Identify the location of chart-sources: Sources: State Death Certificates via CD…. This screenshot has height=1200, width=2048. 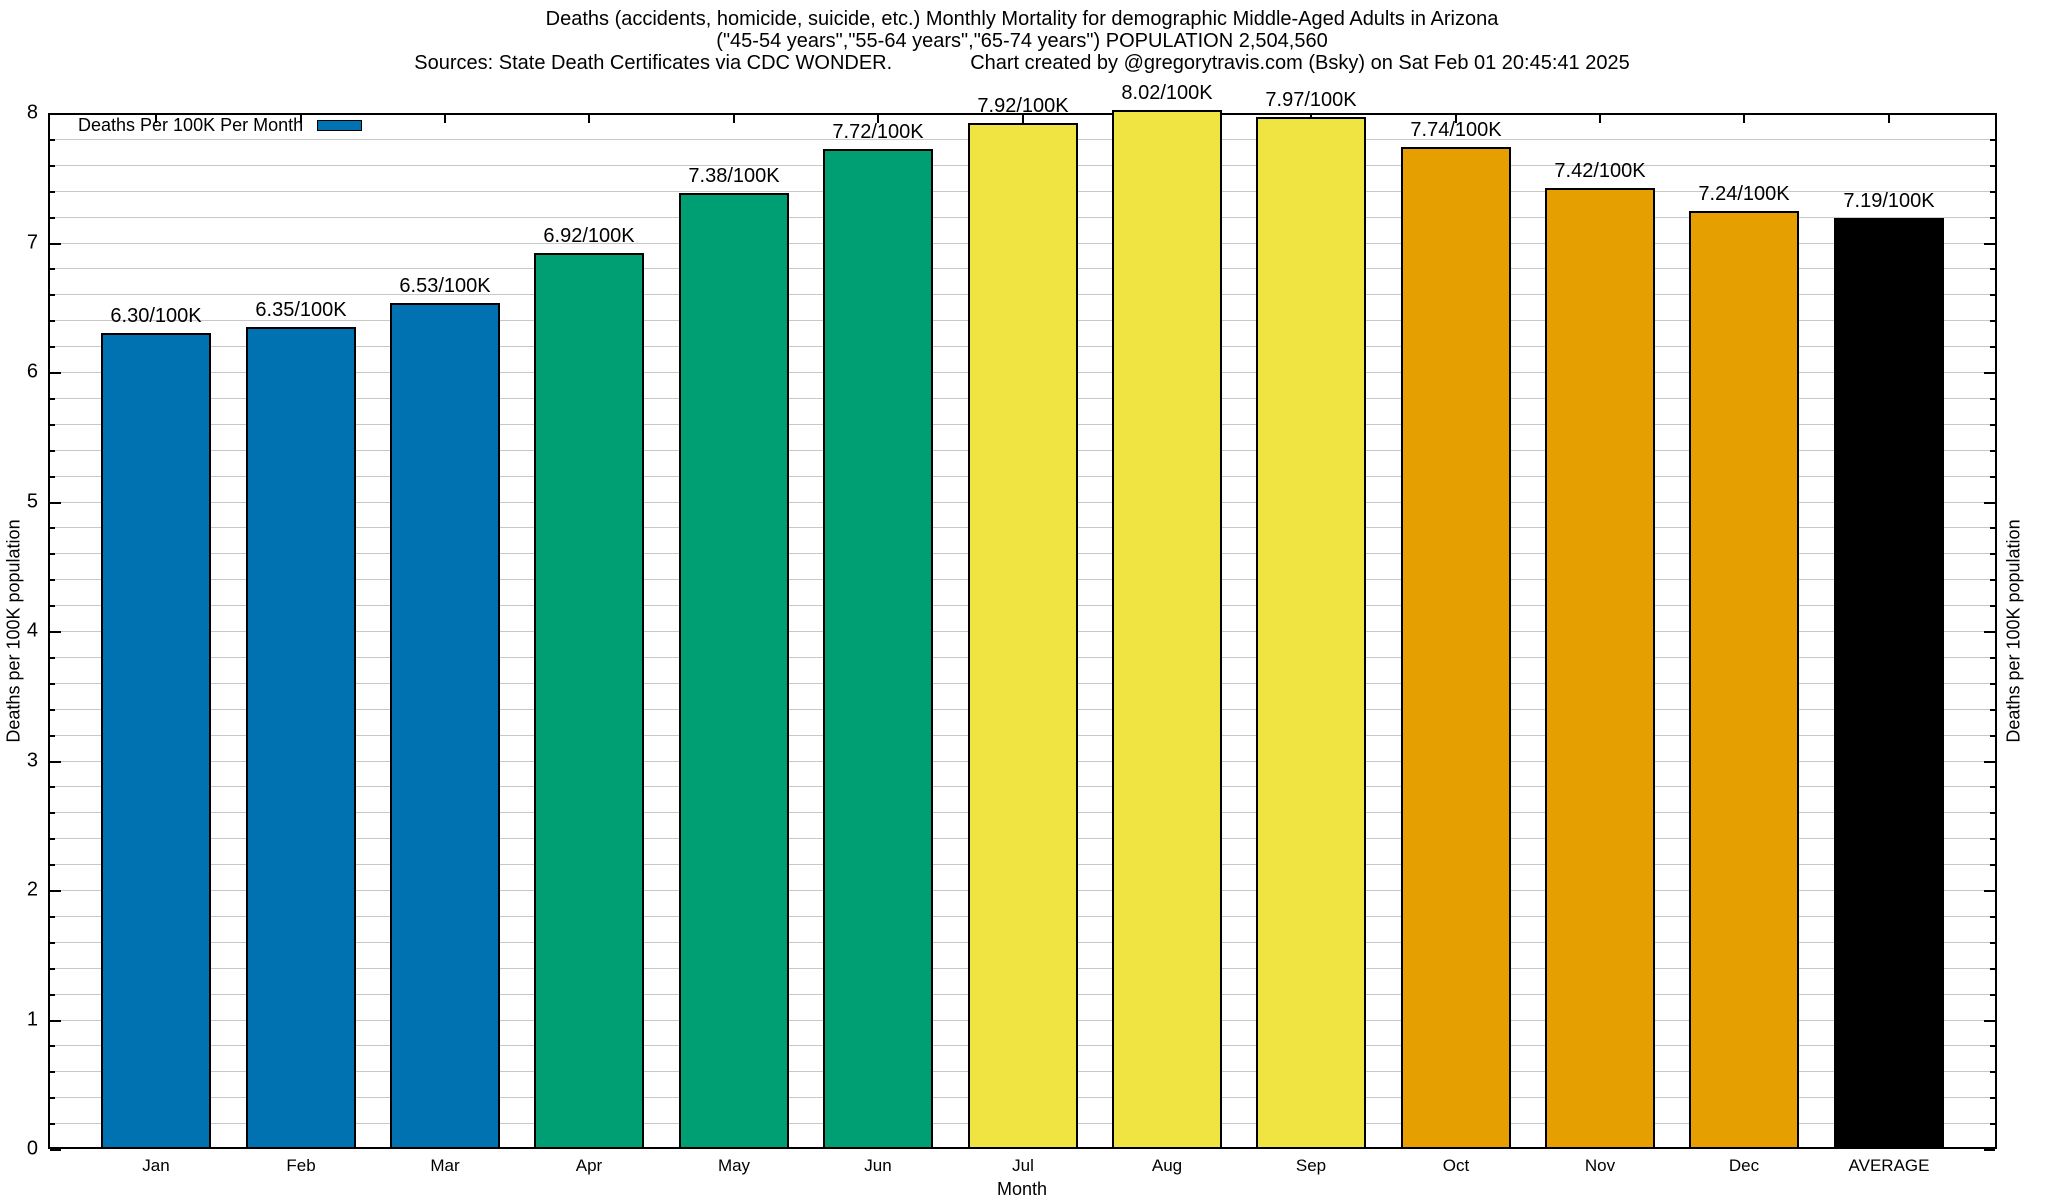
(653, 63).